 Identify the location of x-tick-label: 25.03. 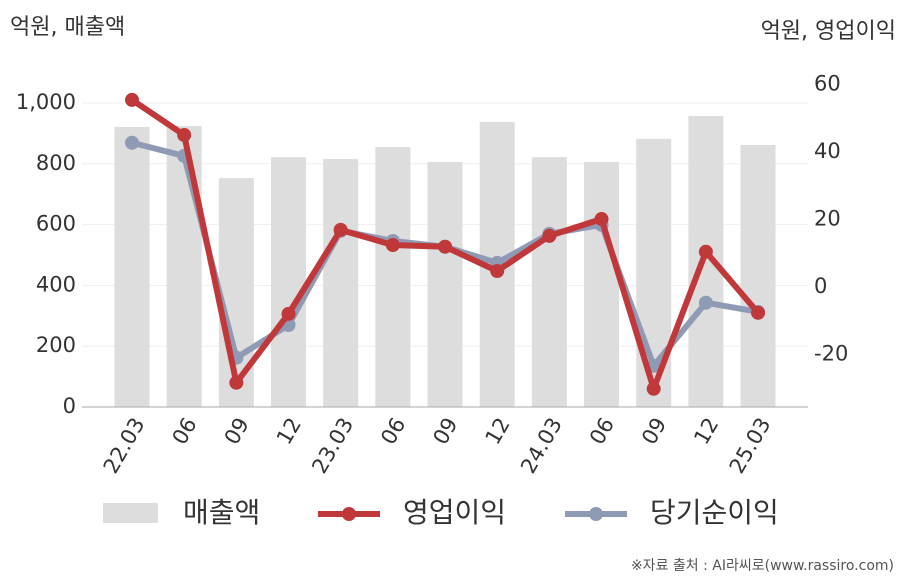
(750, 446).